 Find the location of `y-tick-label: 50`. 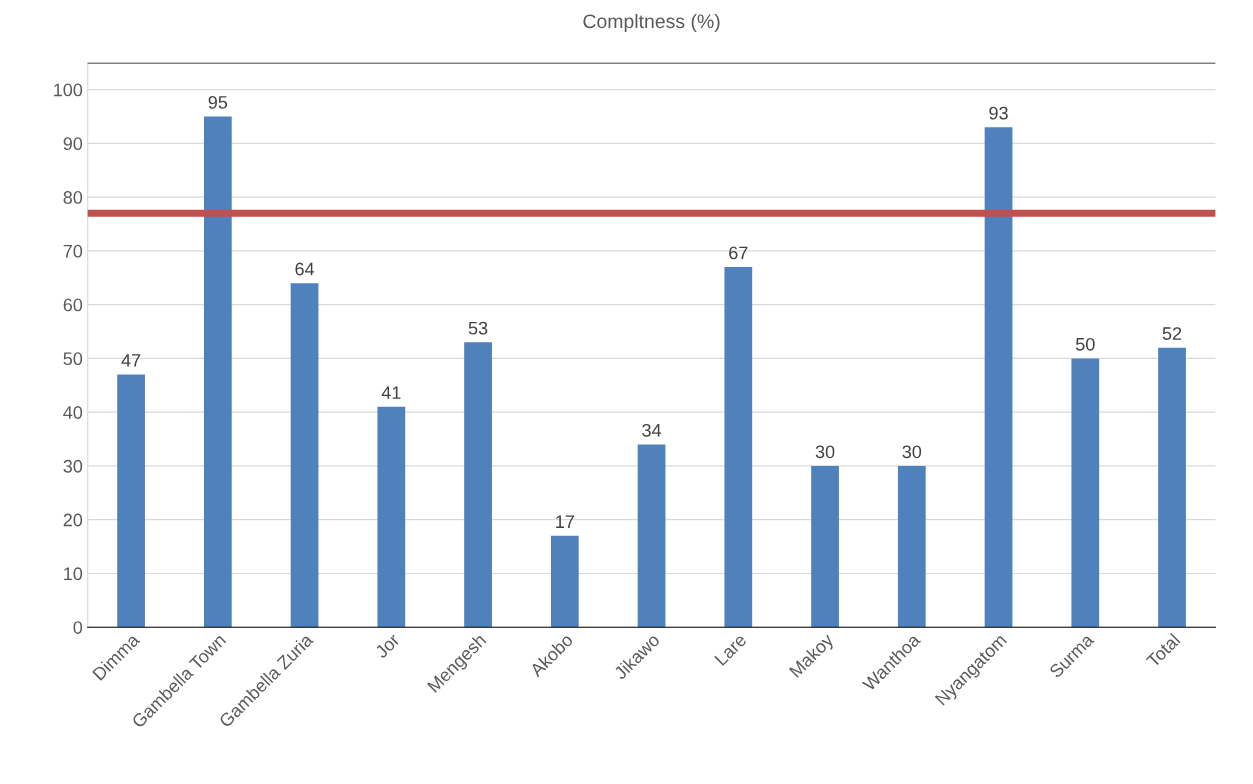

y-tick-label: 50 is located at coordinates (73, 359).